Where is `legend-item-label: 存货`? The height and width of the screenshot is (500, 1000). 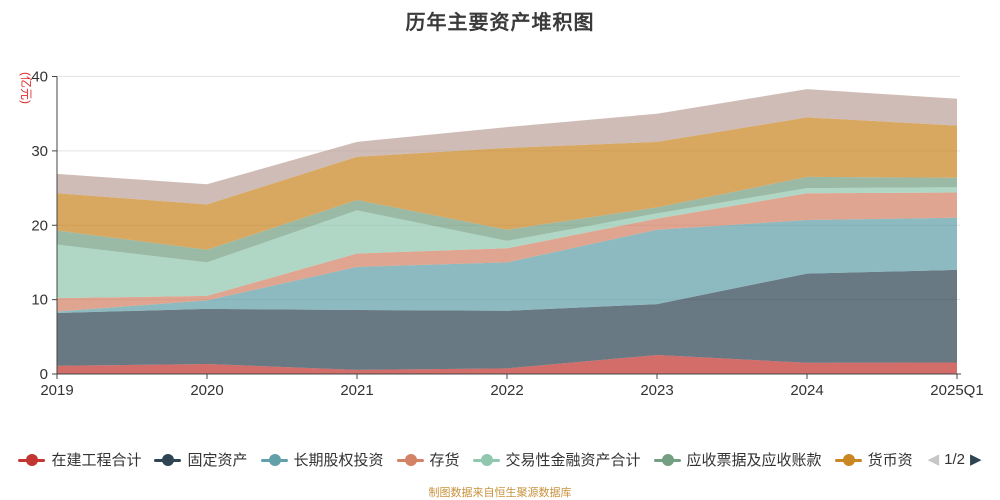
legend-item-label: 存货 is located at coordinates (444, 460).